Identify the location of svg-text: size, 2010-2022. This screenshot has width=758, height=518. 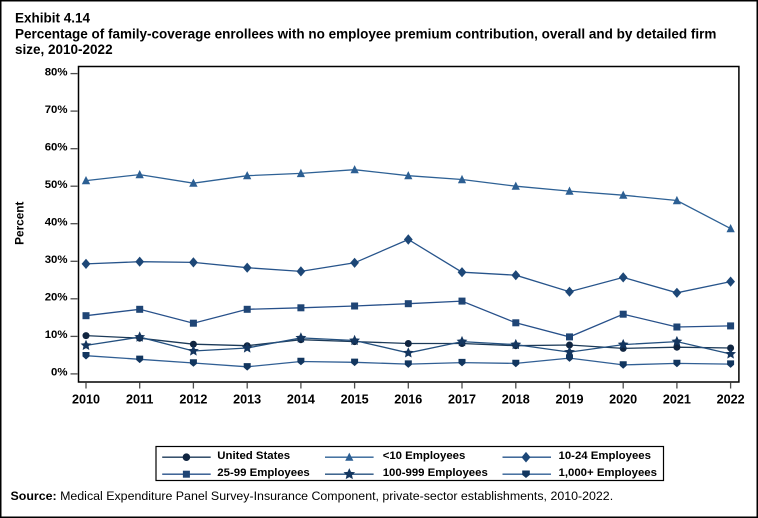
(64, 49).